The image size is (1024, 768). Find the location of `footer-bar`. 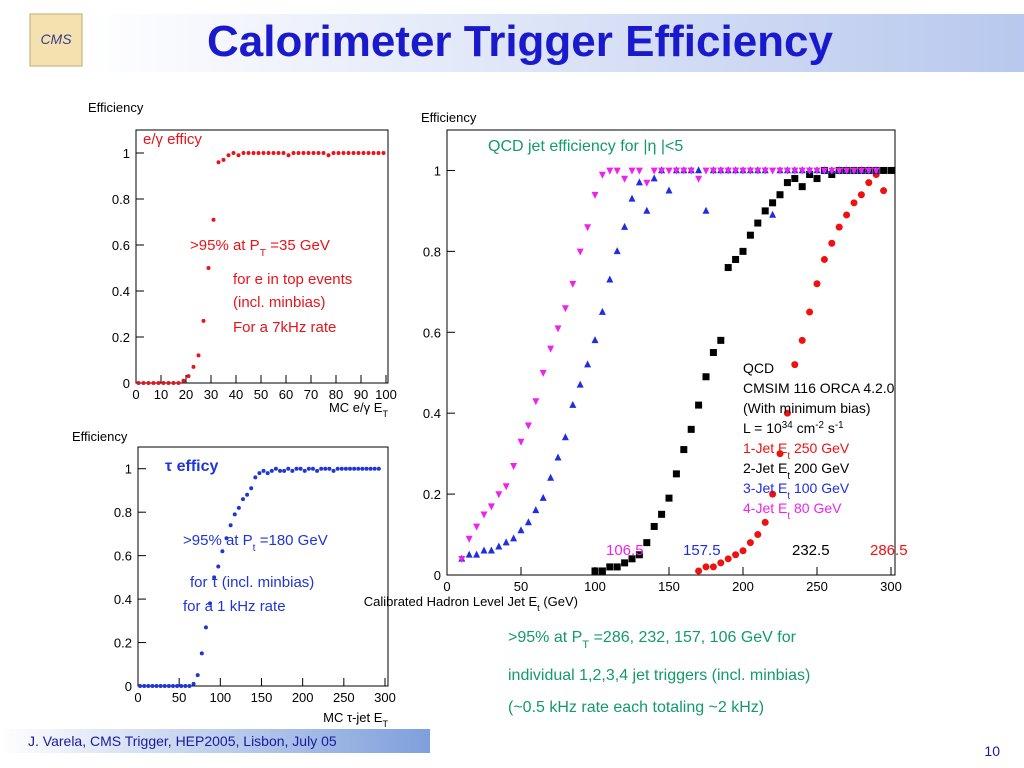

footer-bar is located at coordinates (215, 741).